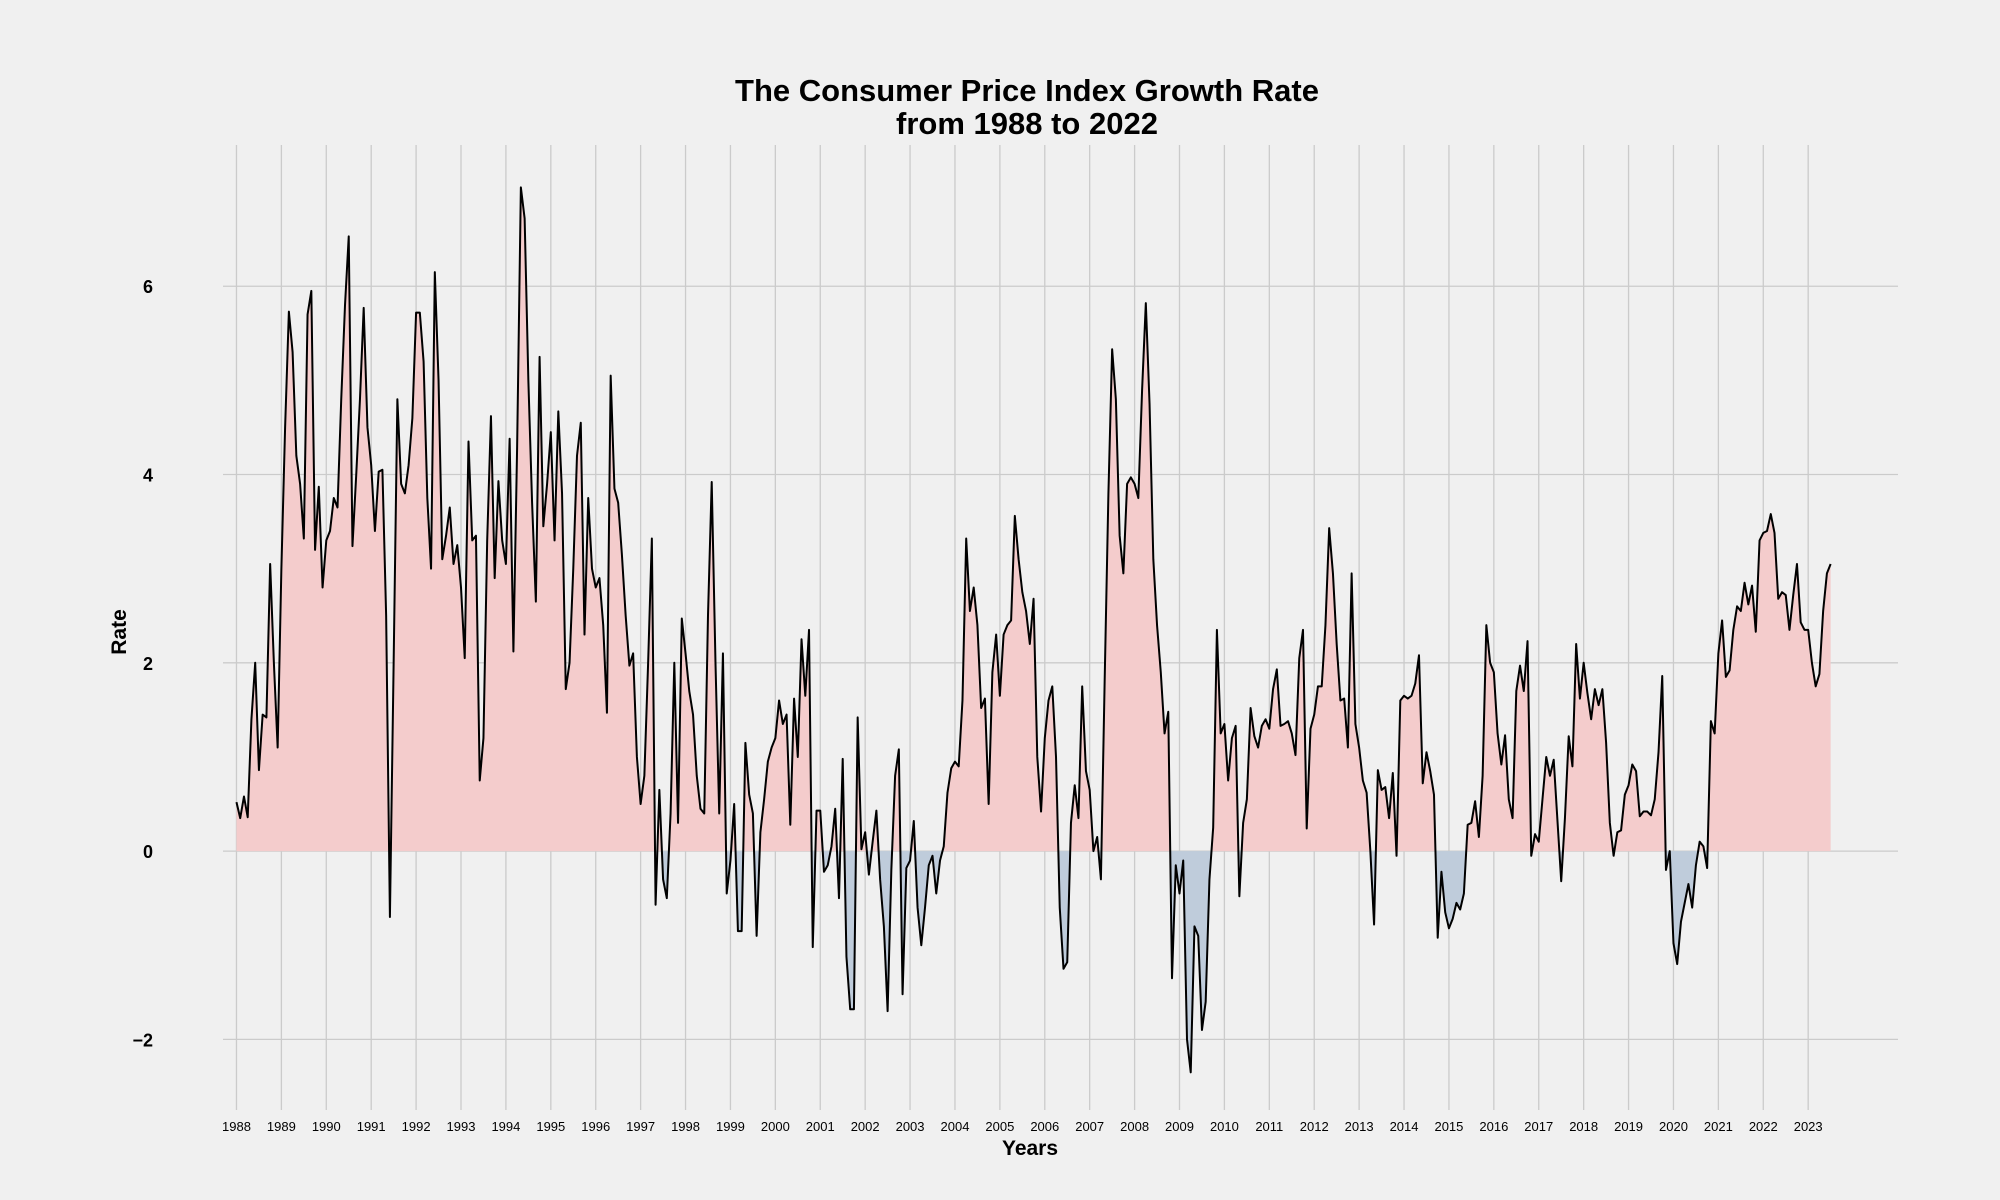 This screenshot has height=1200, width=2000. What do you see at coordinates (1538, 1126) in the screenshot?
I see `x-tick-label: 2017` at bounding box center [1538, 1126].